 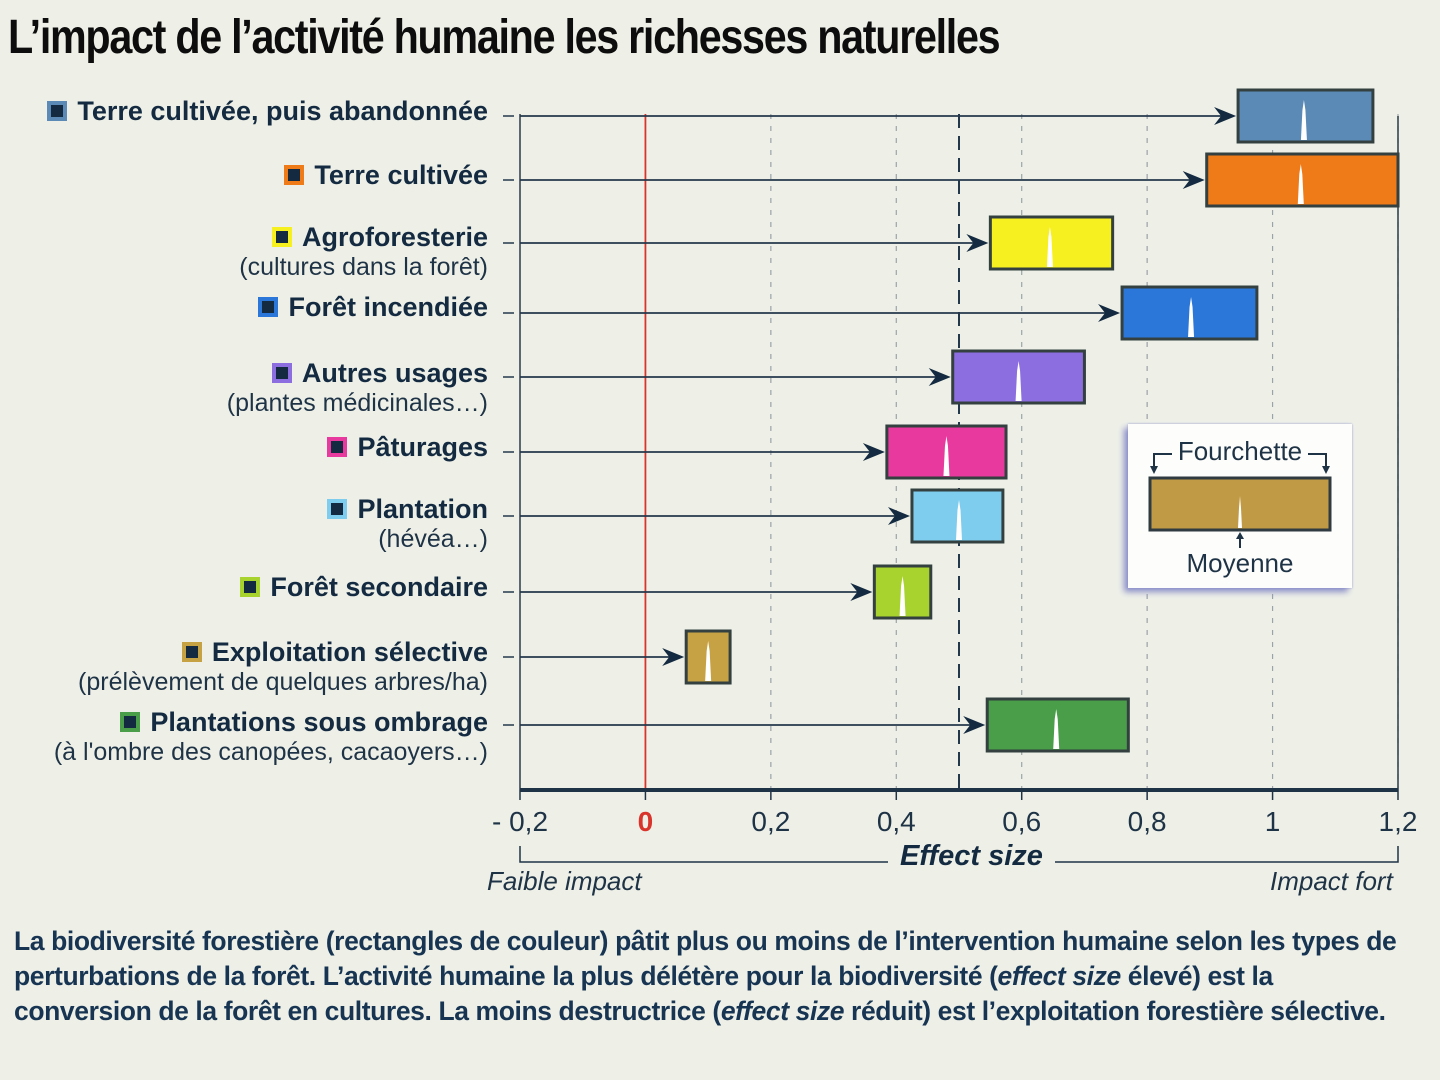 I want to click on row-label-text: Plantations sous ombrage, so click(x=319, y=722).